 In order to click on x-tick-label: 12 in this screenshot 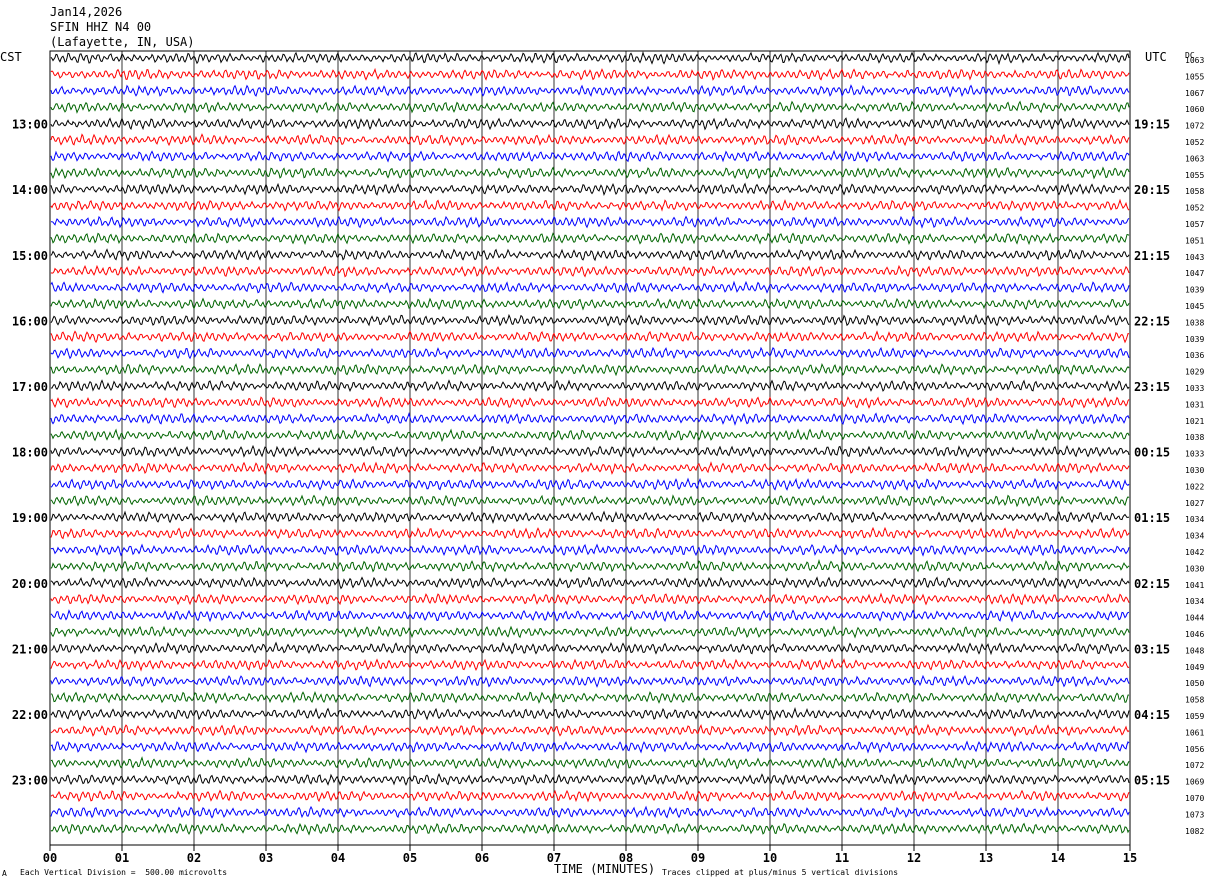, I will do `click(914, 858)`.